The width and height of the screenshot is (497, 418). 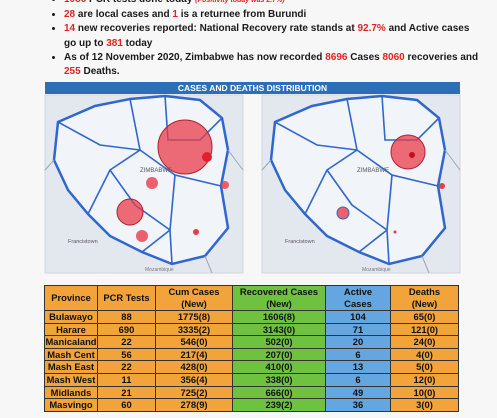 What do you see at coordinates (358, 291) in the screenshot?
I see `header-line: Active` at bounding box center [358, 291].